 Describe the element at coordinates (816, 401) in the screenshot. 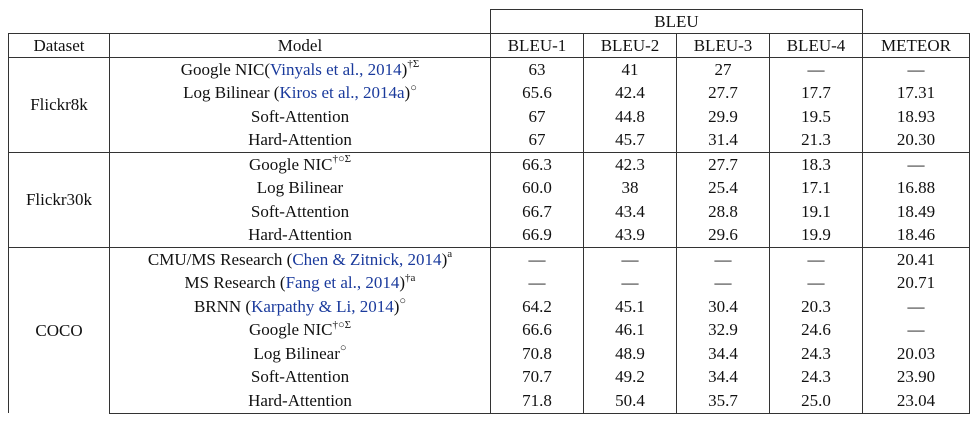

I see `bleu-4-value: 25.0` at that location.